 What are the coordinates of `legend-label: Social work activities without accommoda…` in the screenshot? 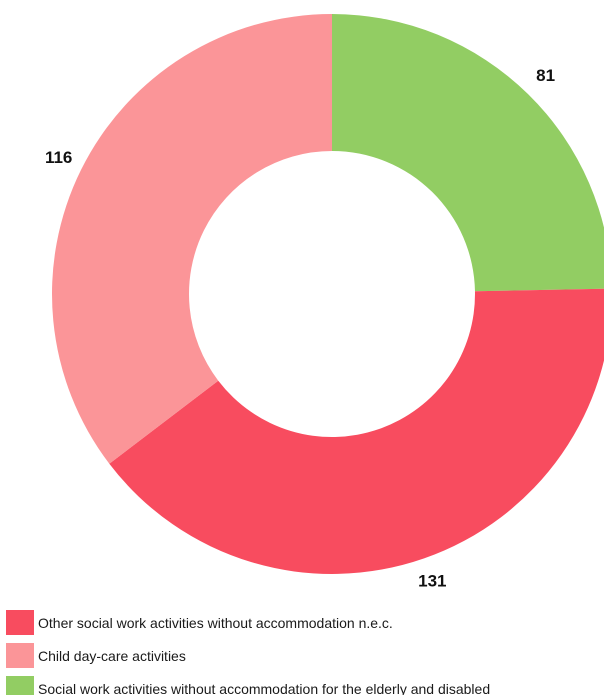 It's located at (264, 687).